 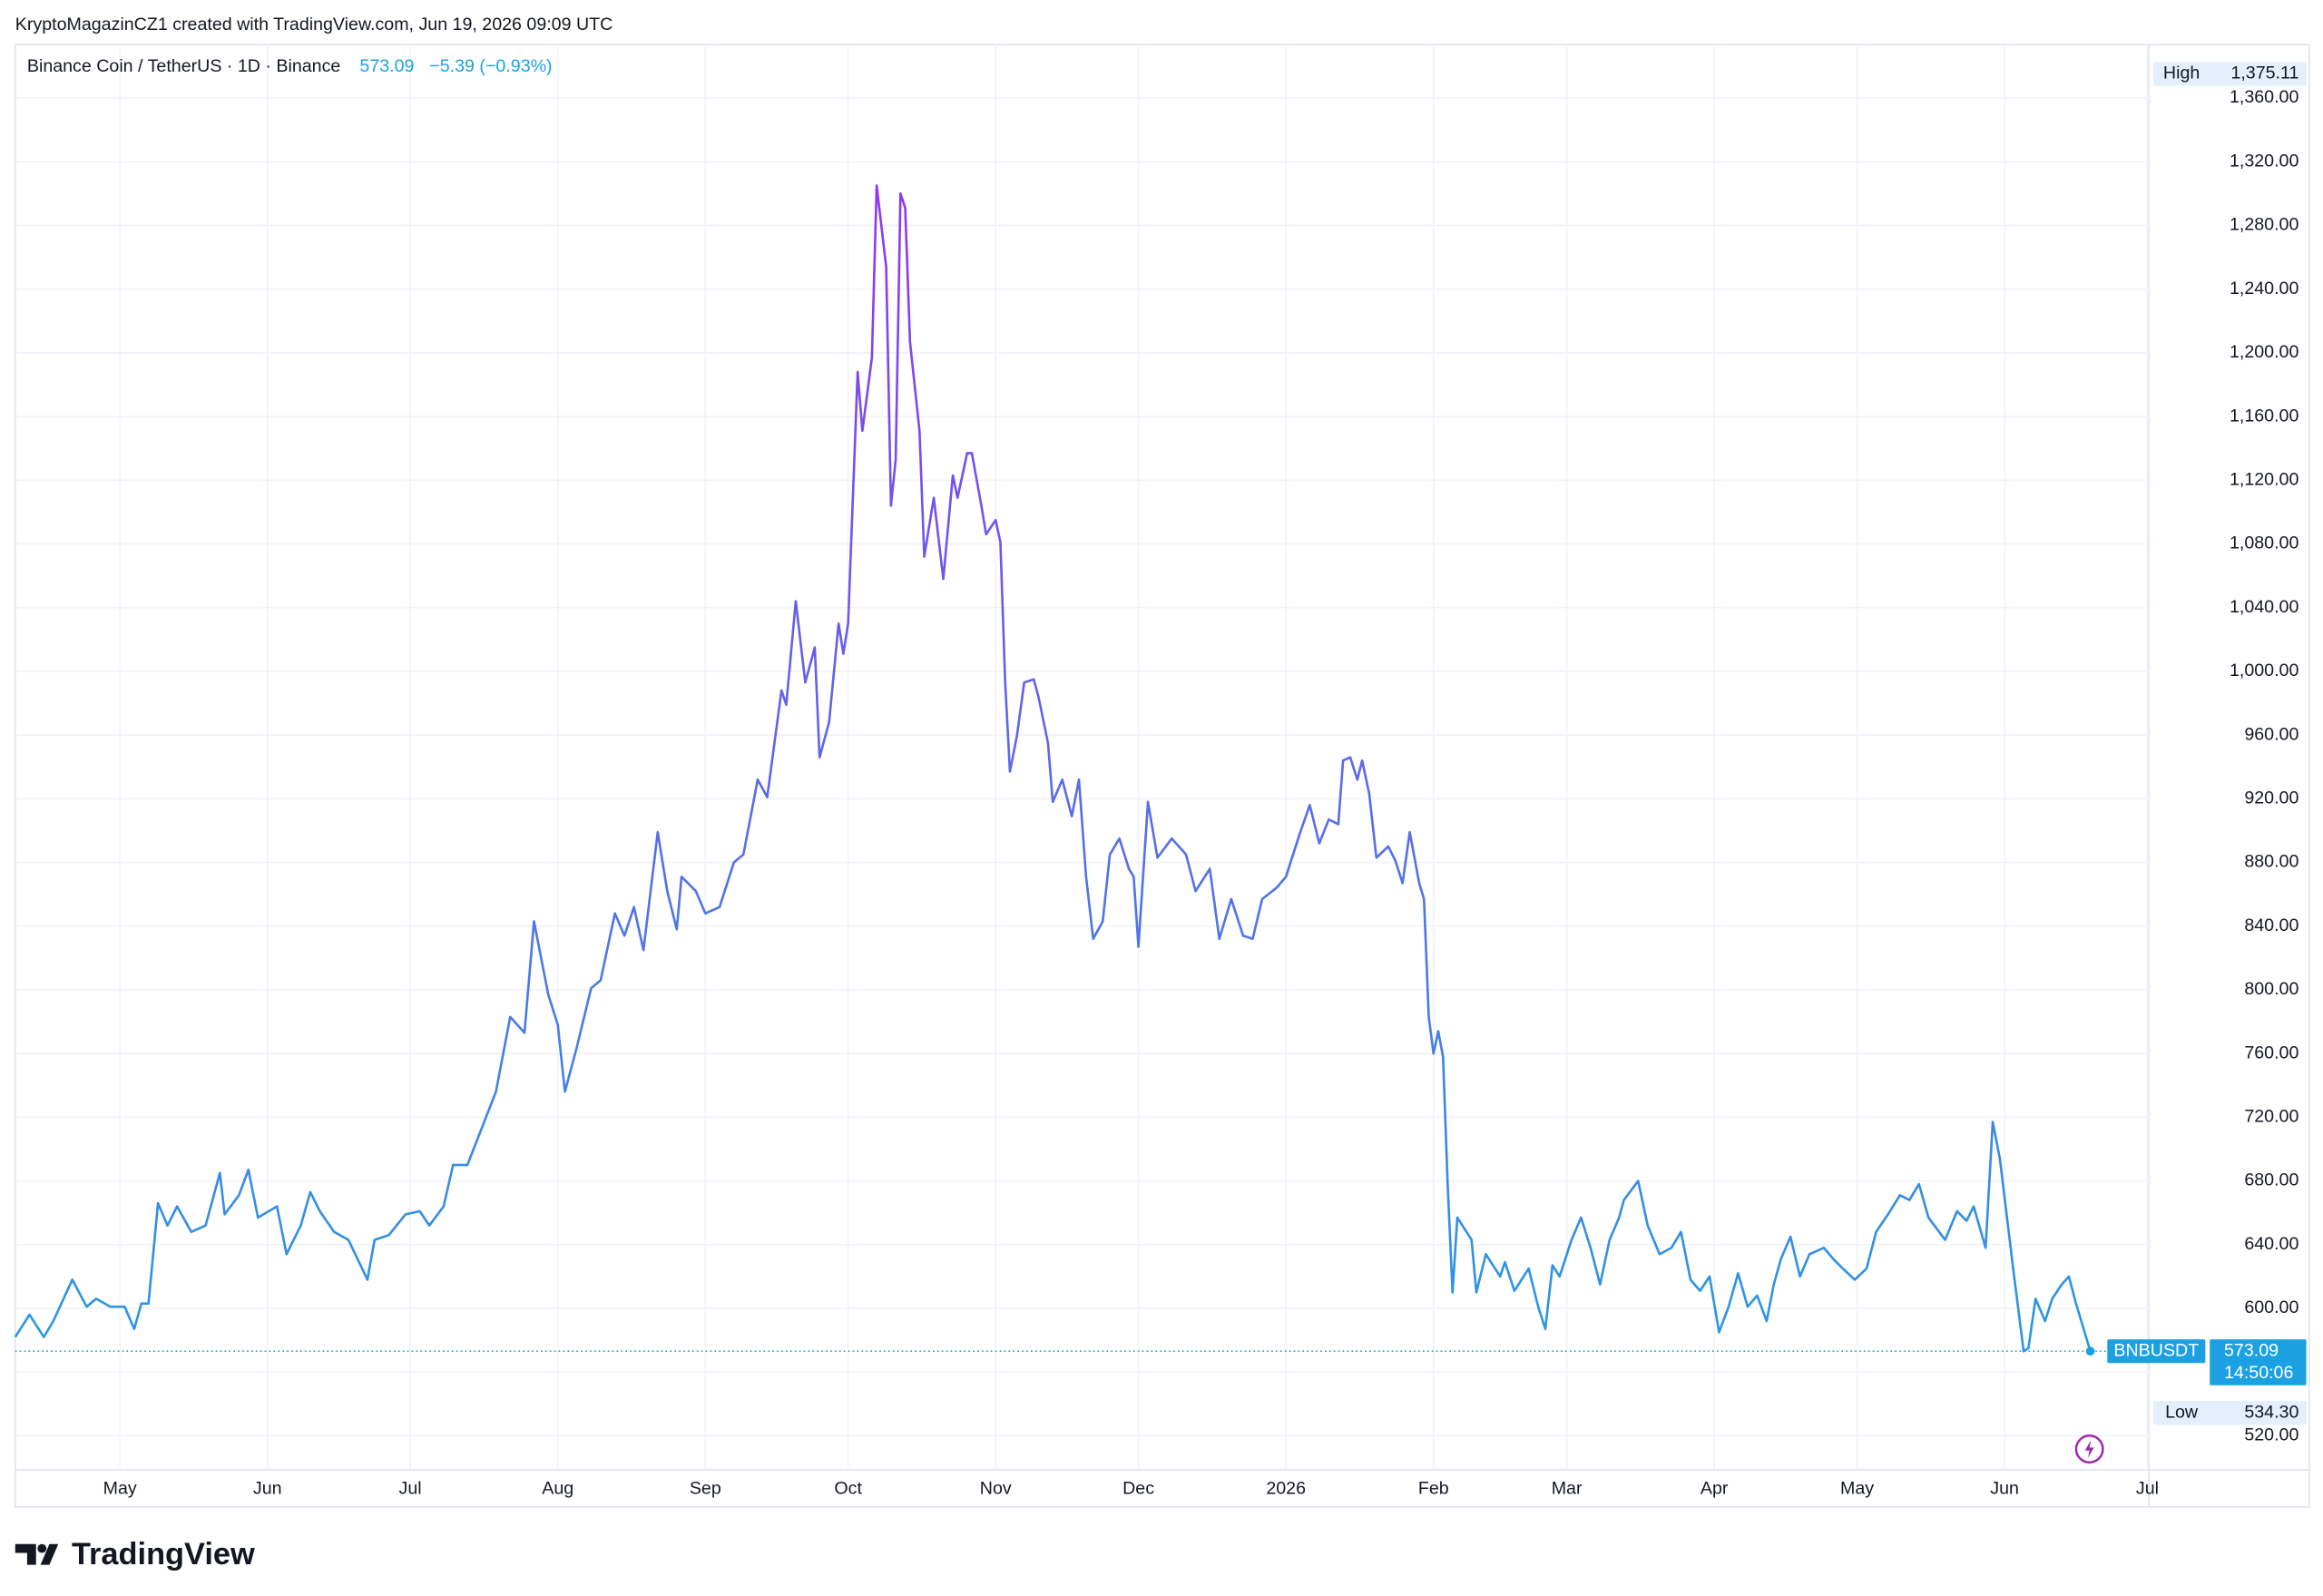 I want to click on x-tick-label: Oct, so click(x=848, y=1488).